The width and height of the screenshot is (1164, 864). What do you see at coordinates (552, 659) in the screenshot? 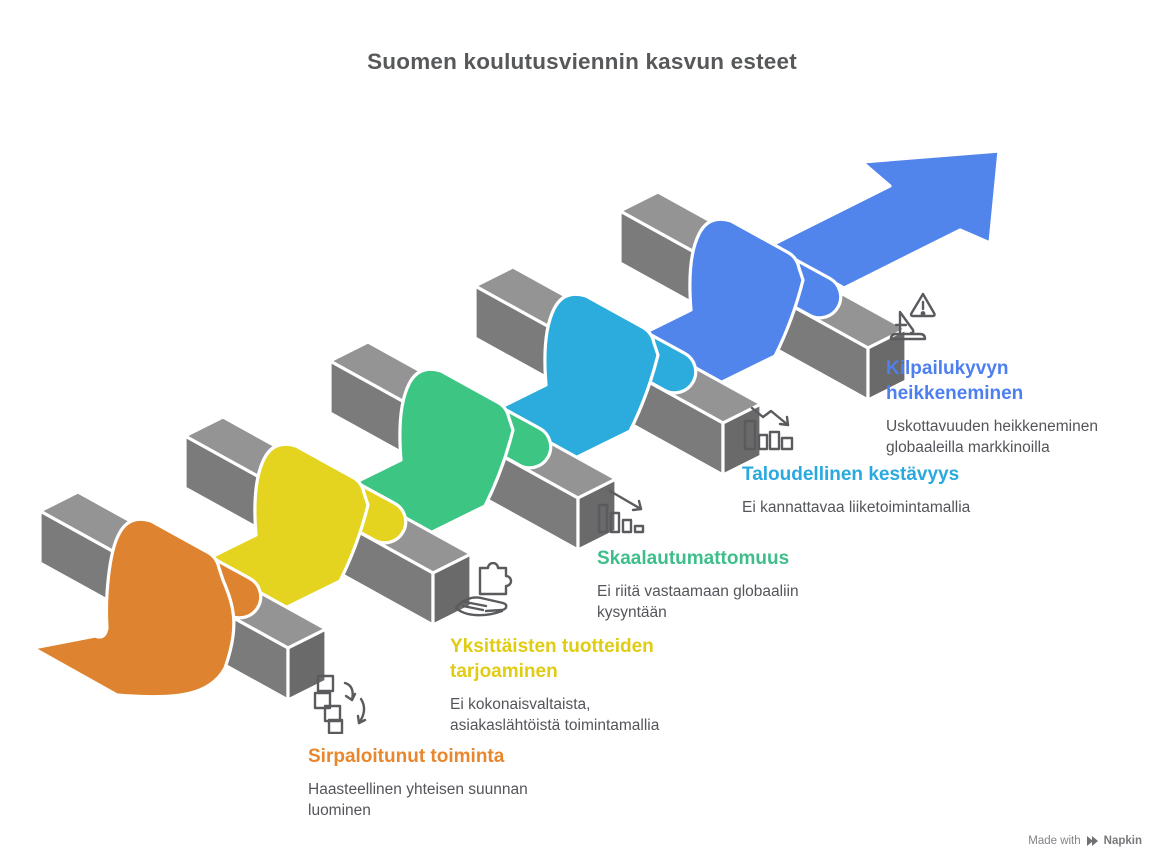
I see `step-title: Yksittäisten tuotteiden tarjoaminen` at bounding box center [552, 659].